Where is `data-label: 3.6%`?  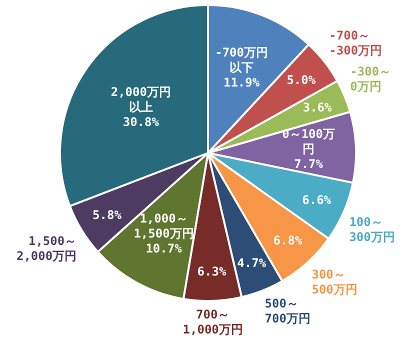 data-label: 3.6% is located at coordinates (317, 107).